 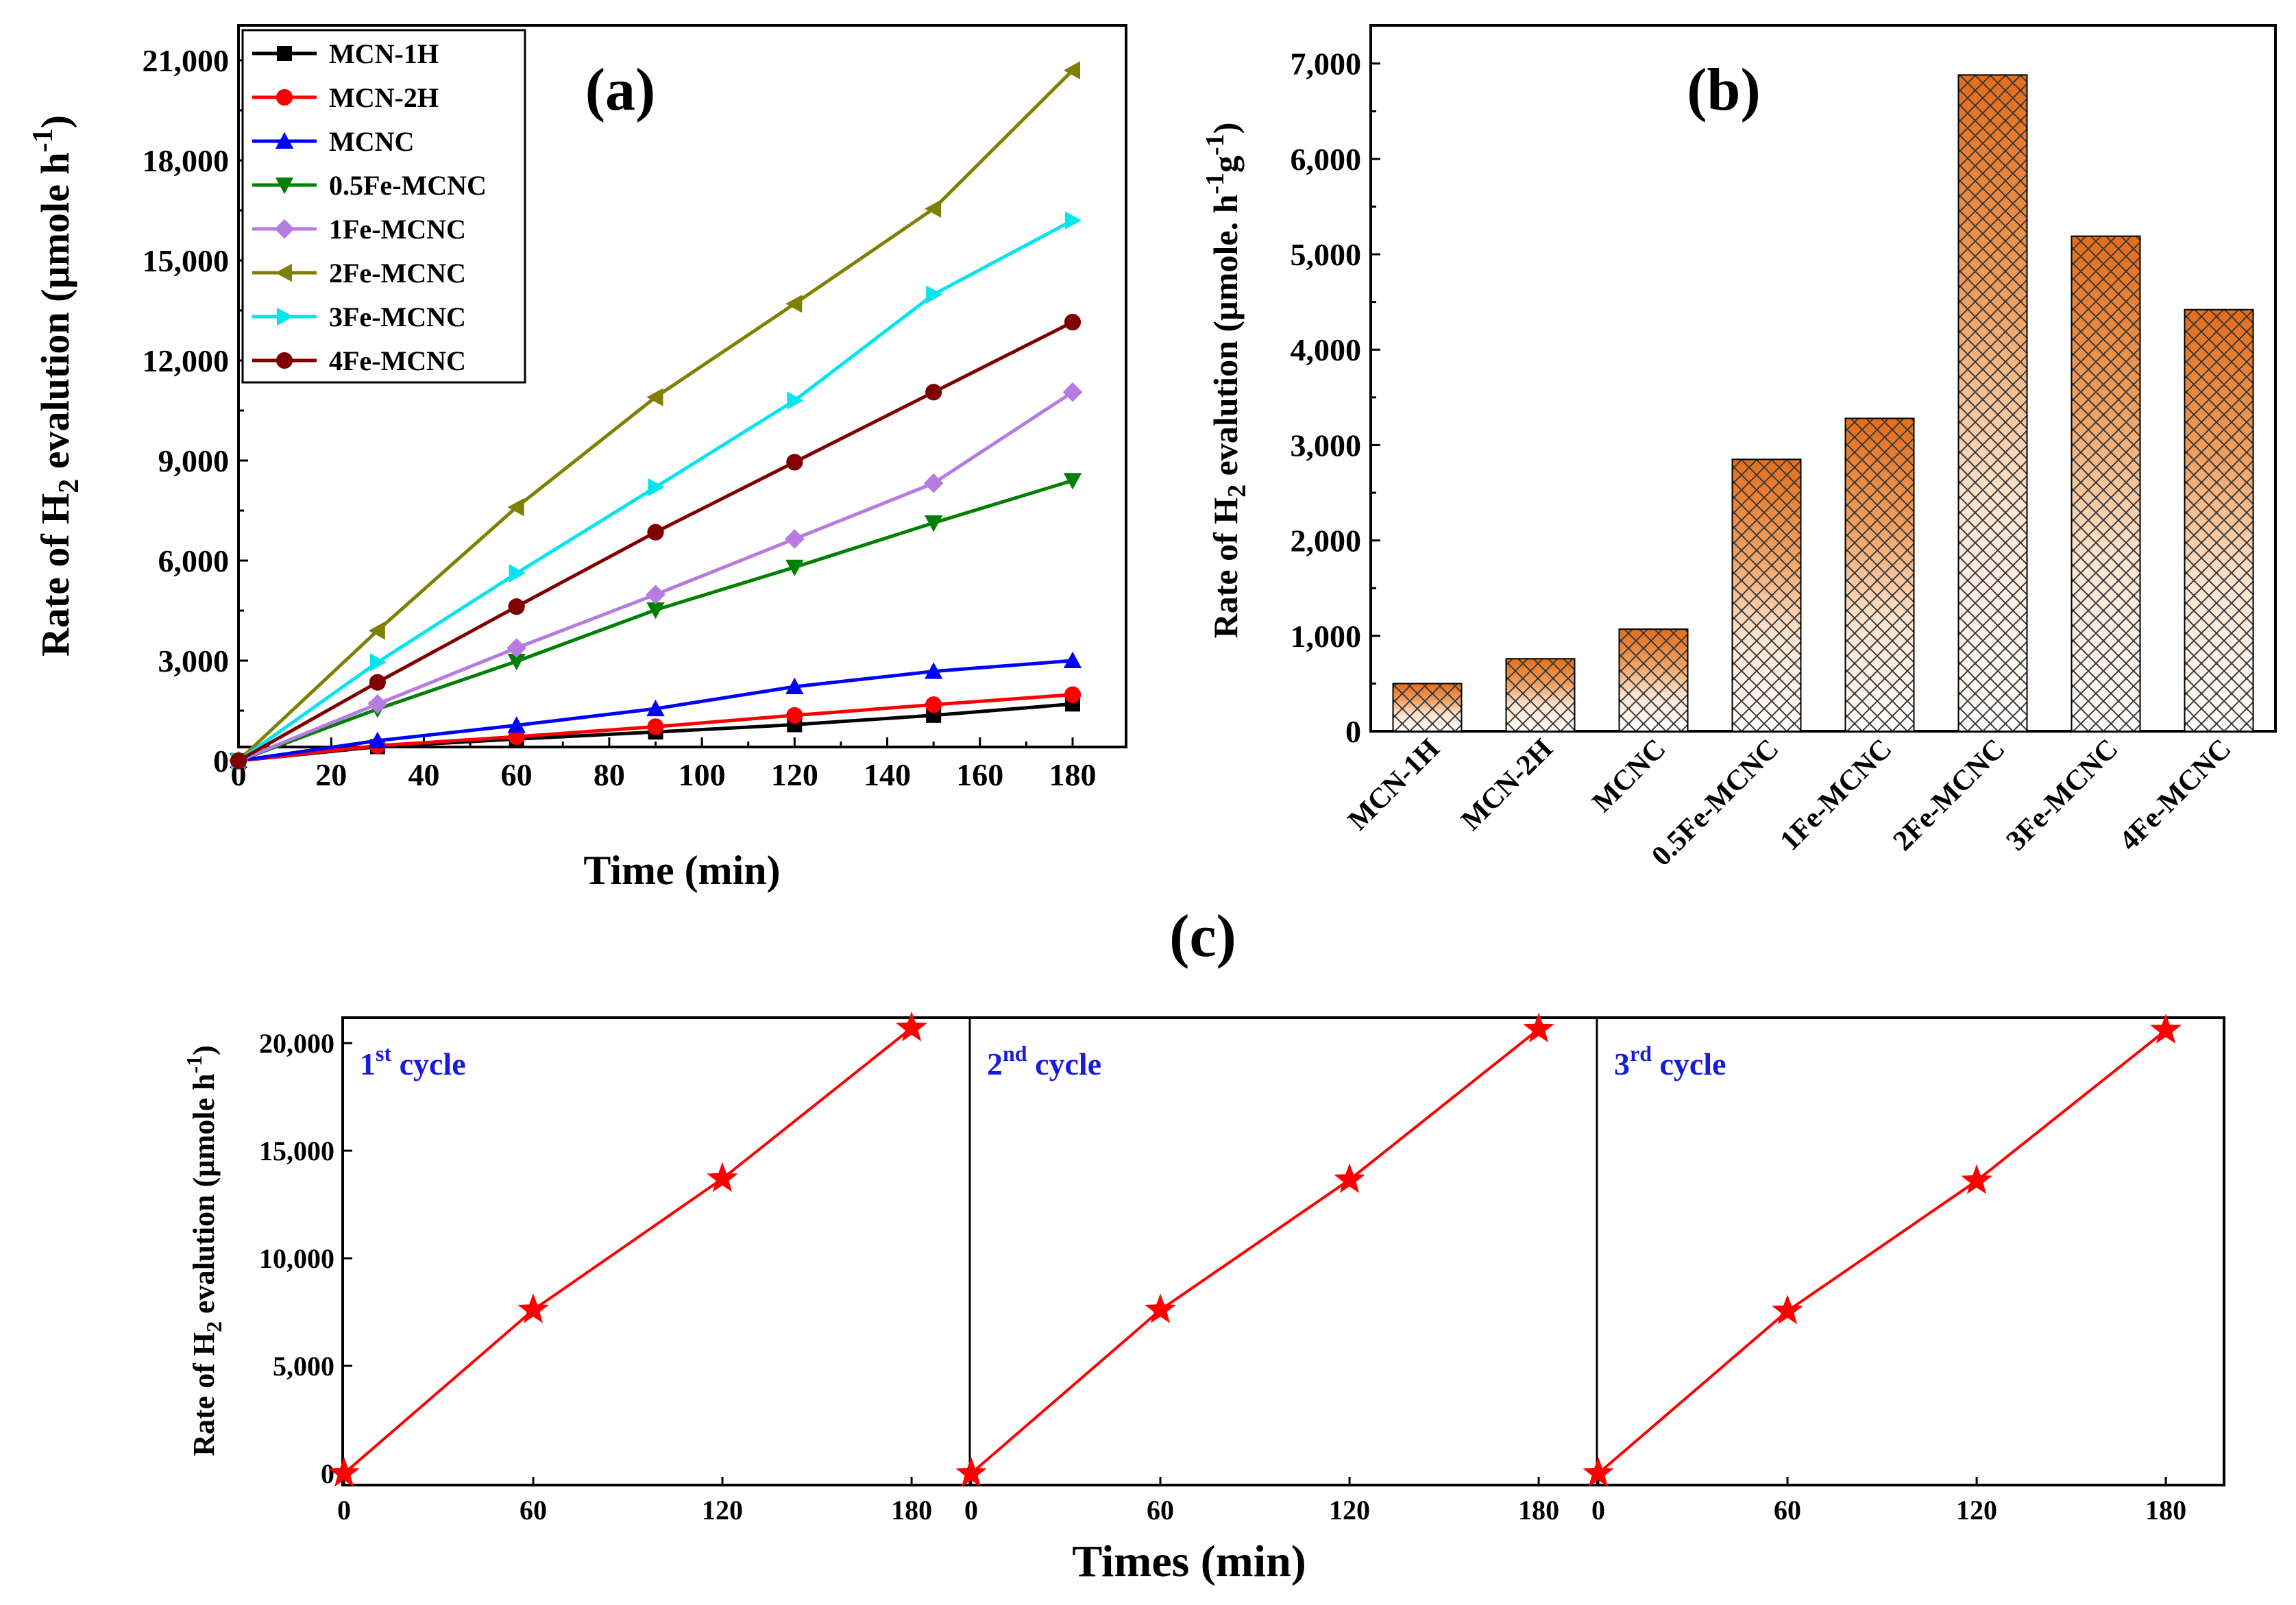 I want to click on legend-label: 1Fe-MCNC, so click(x=398, y=230).